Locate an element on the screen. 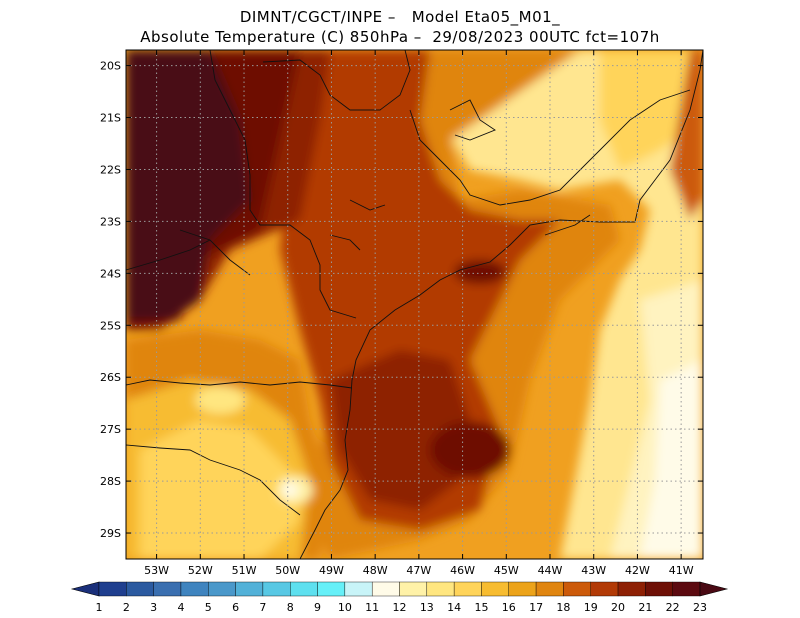 The width and height of the screenshot is (800, 618). colorbar-labels: 1 2 3 4 5 6 7 8 9 10 11 12 13 14 15 16 17 18 19 20 21 22 23 is located at coordinates (402, 607).